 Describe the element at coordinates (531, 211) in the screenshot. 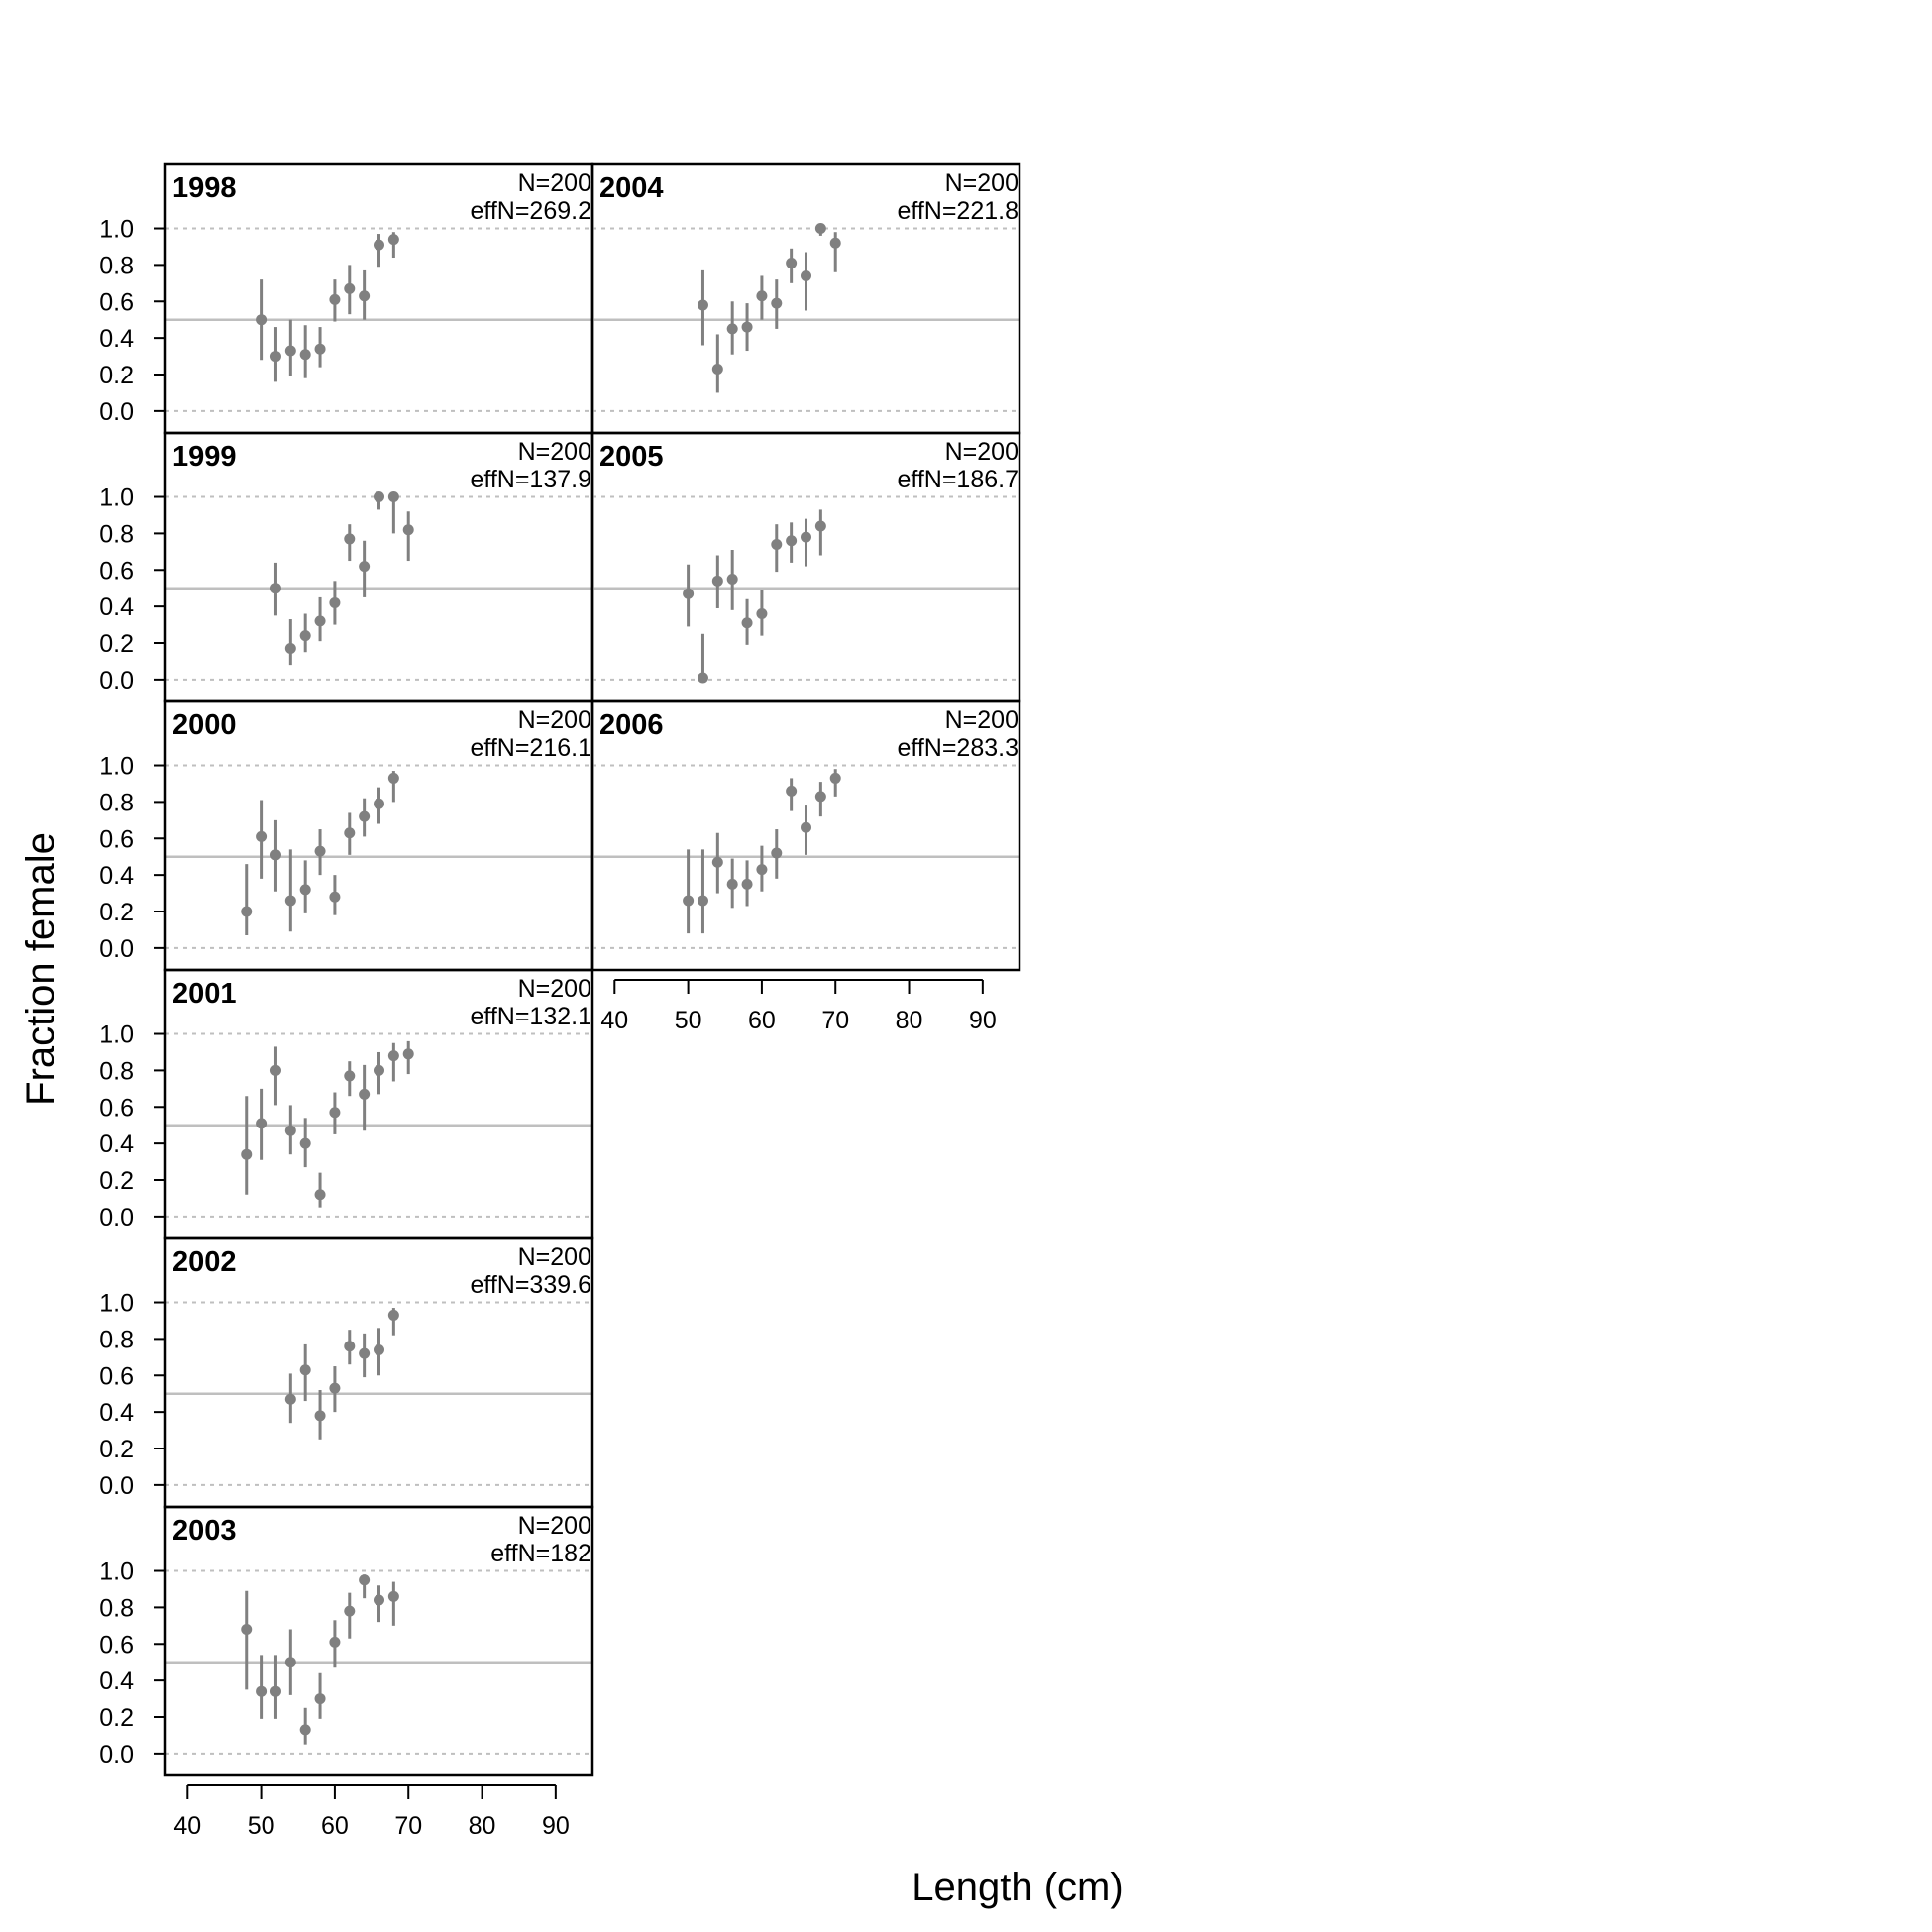

I see `panel-effn-label: effN=269.2` at that location.